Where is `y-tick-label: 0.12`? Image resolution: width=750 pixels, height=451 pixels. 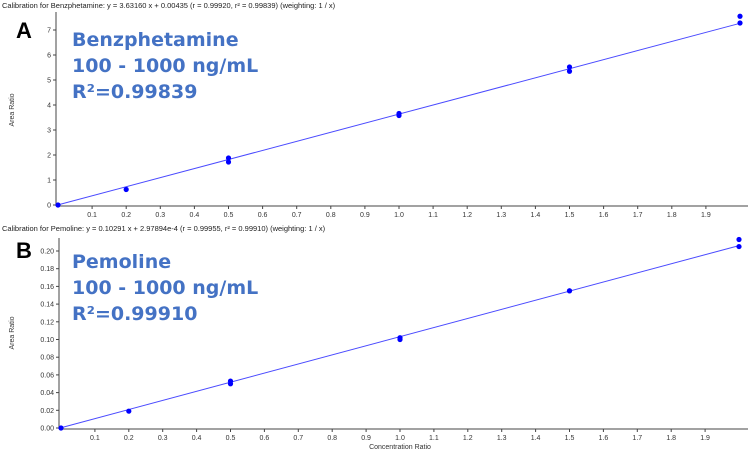
y-tick-label: 0.12 is located at coordinates (47, 322).